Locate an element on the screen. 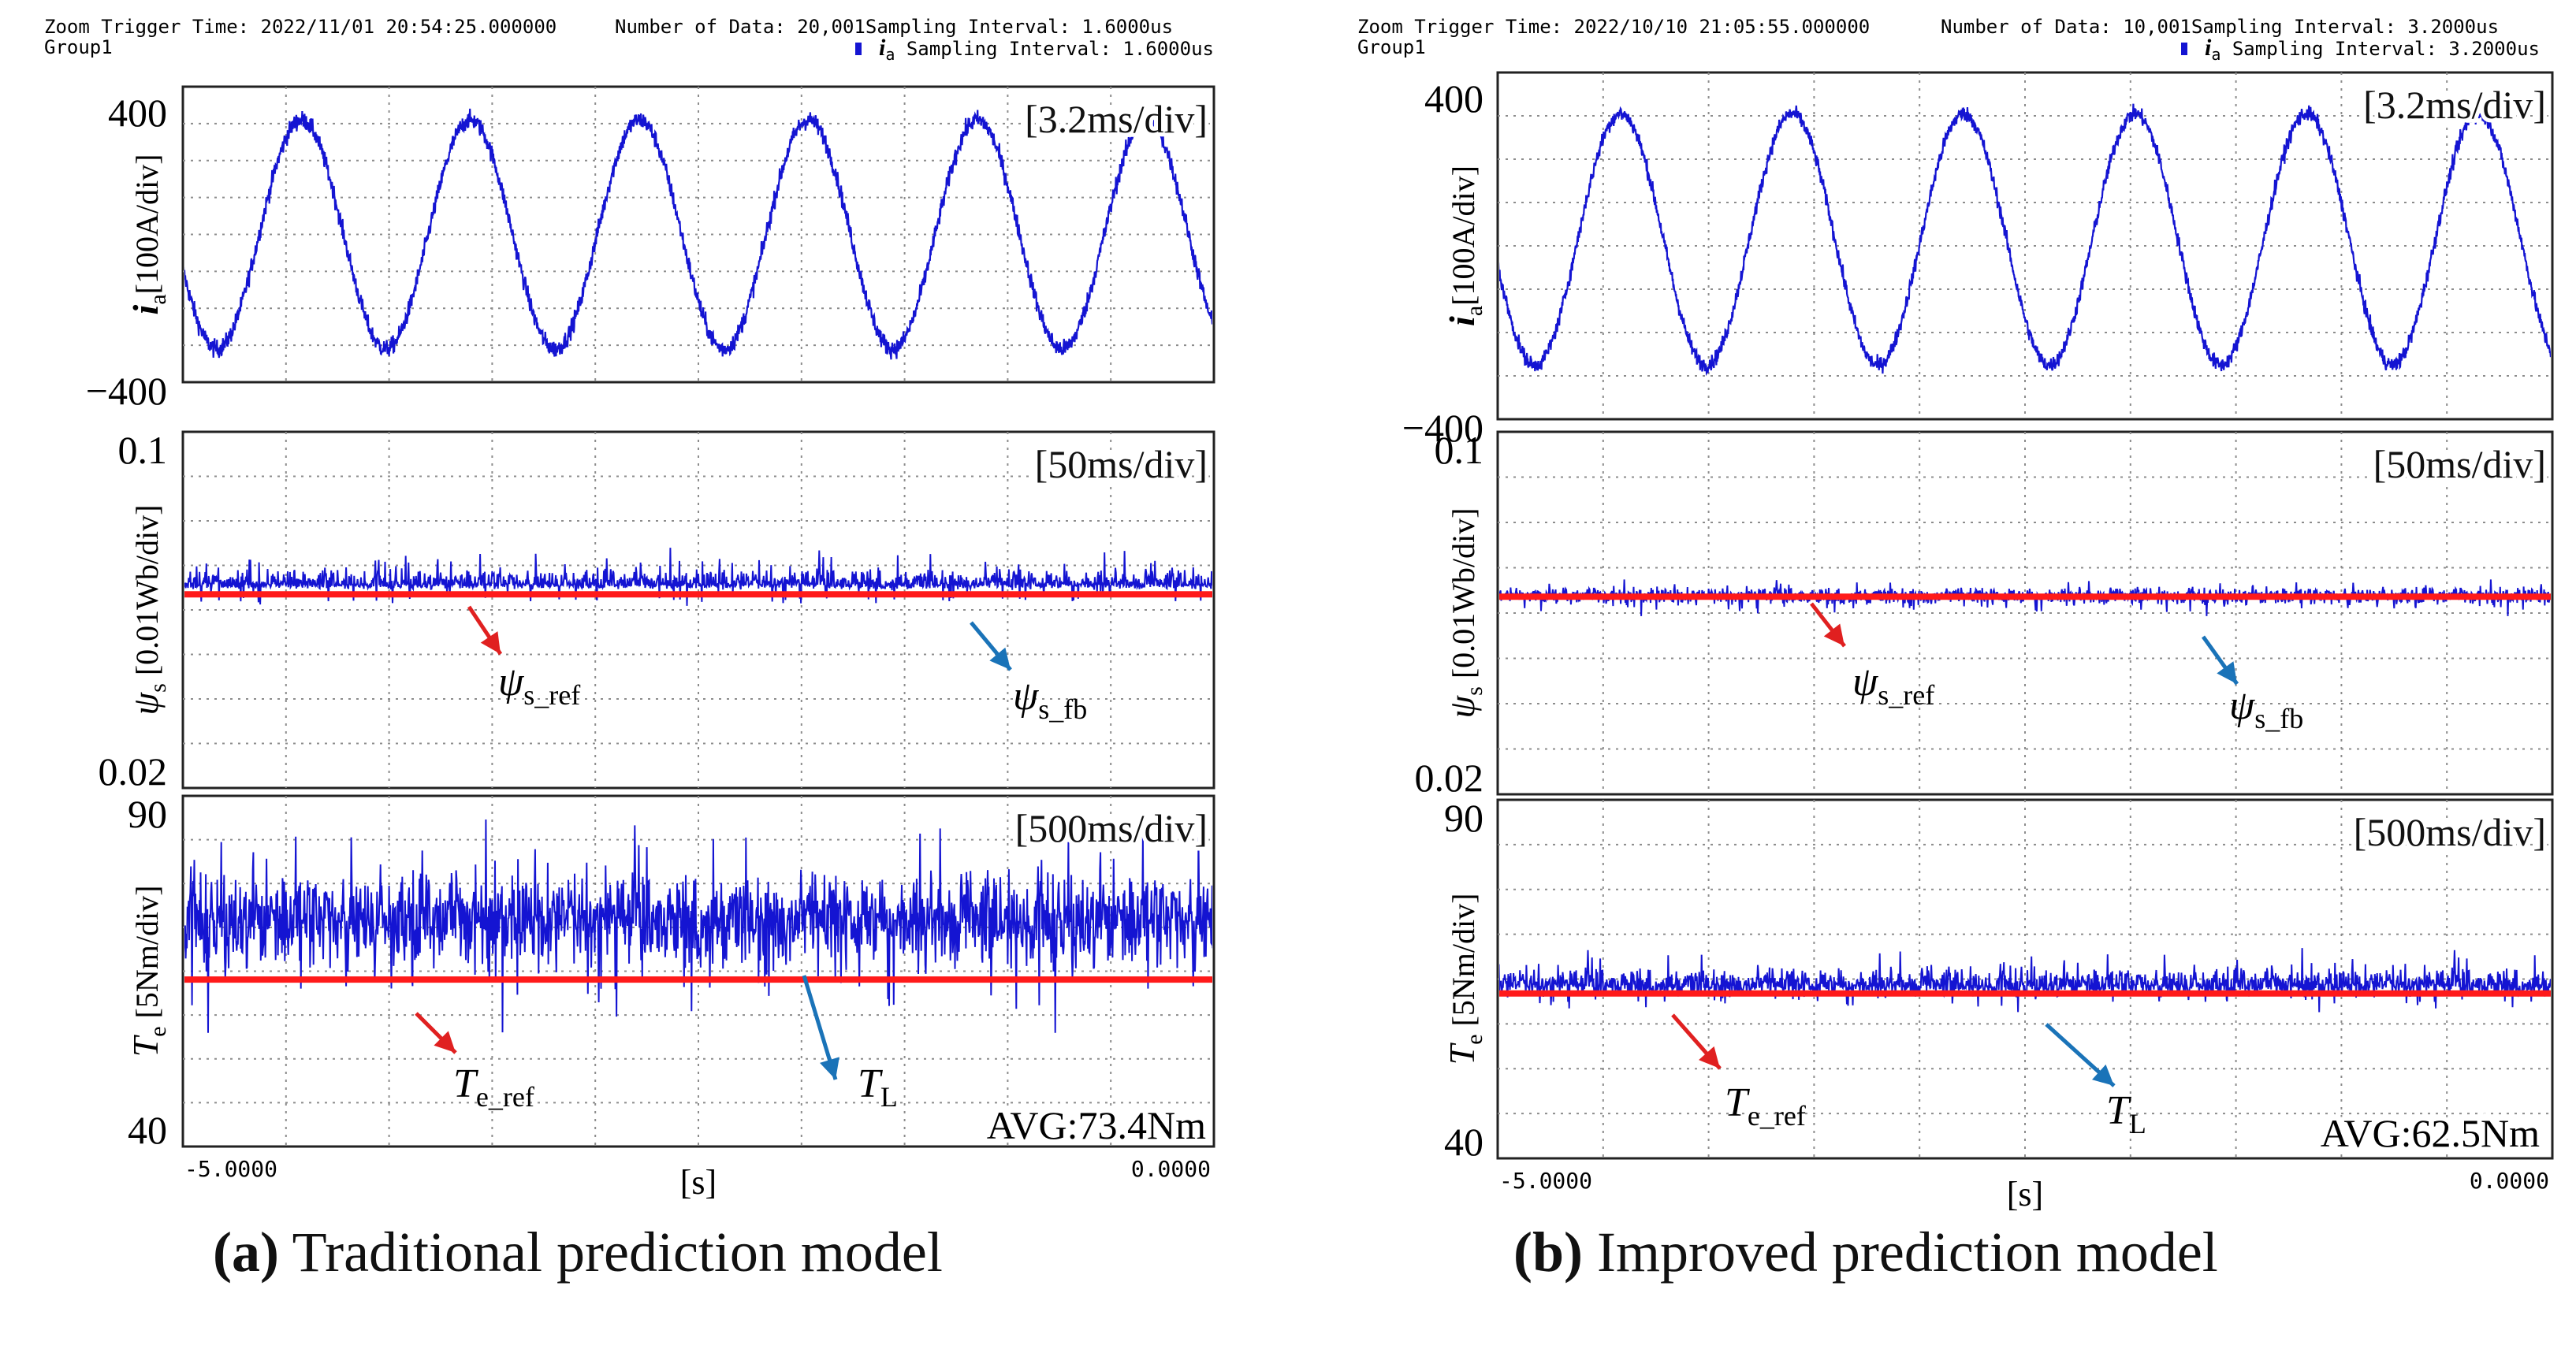 The image size is (2576, 1364). caption-a: (a) Traditional prediction model is located at coordinates (578, 1256).